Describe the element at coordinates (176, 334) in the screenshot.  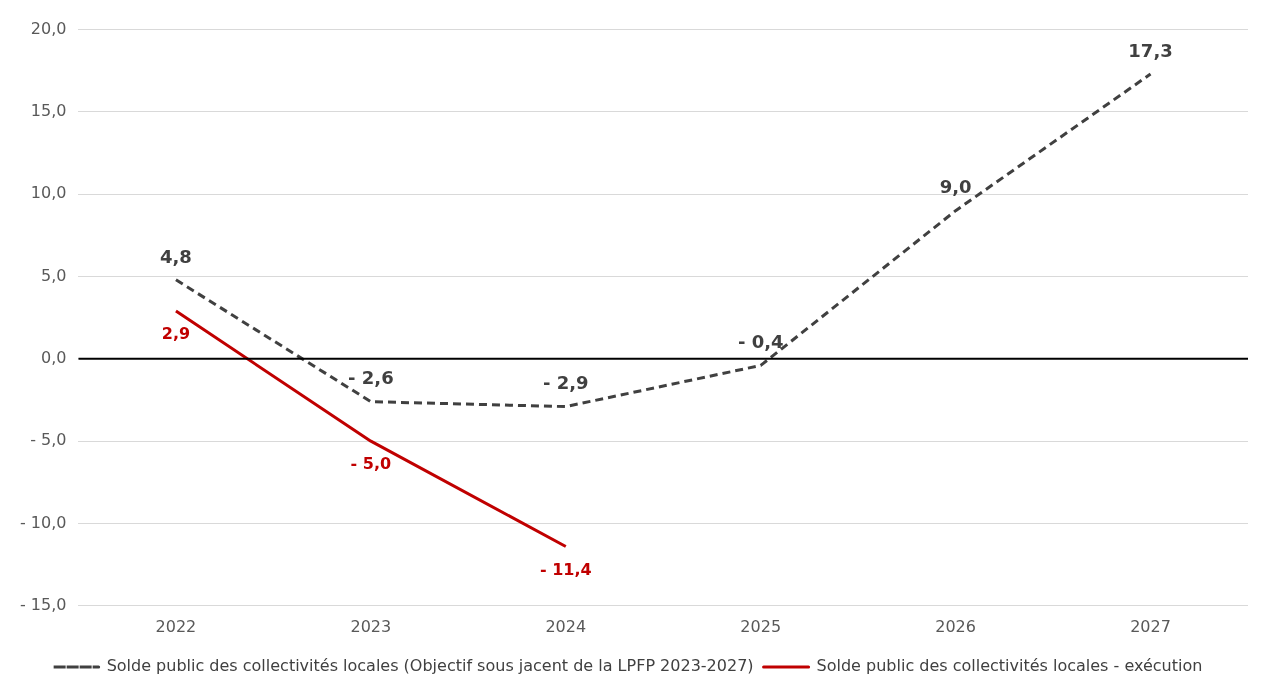
I see `data-label: 2,9` at that location.